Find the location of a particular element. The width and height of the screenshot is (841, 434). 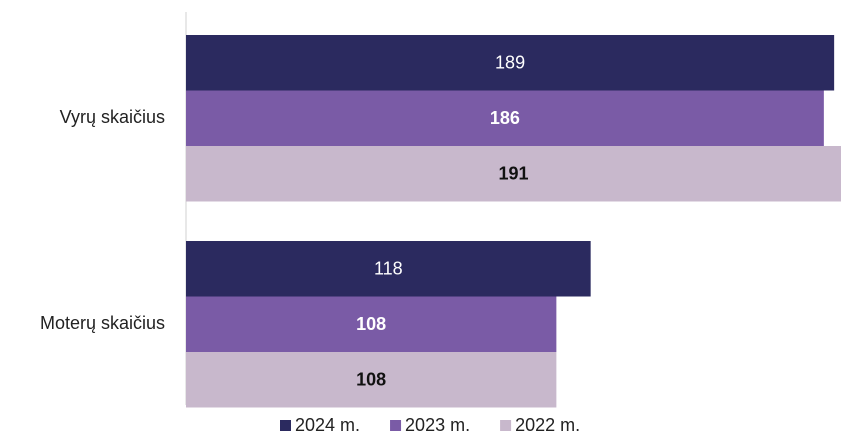

legend-label: 2023 m. is located at coordinates (437, 424).